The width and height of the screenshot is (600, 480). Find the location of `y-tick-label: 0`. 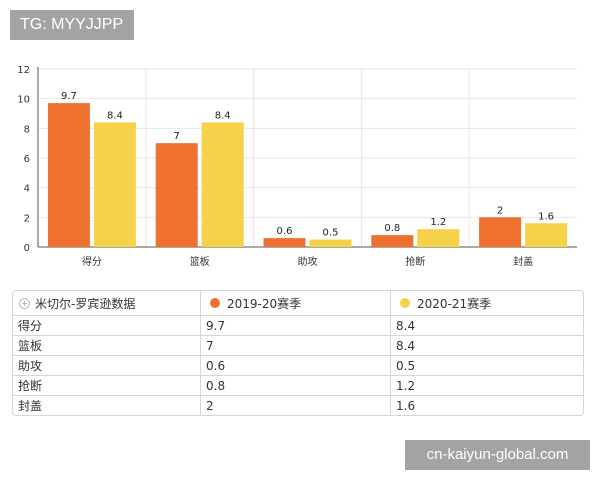

y-tick-label: 0 is located at coordinates (27, 248).